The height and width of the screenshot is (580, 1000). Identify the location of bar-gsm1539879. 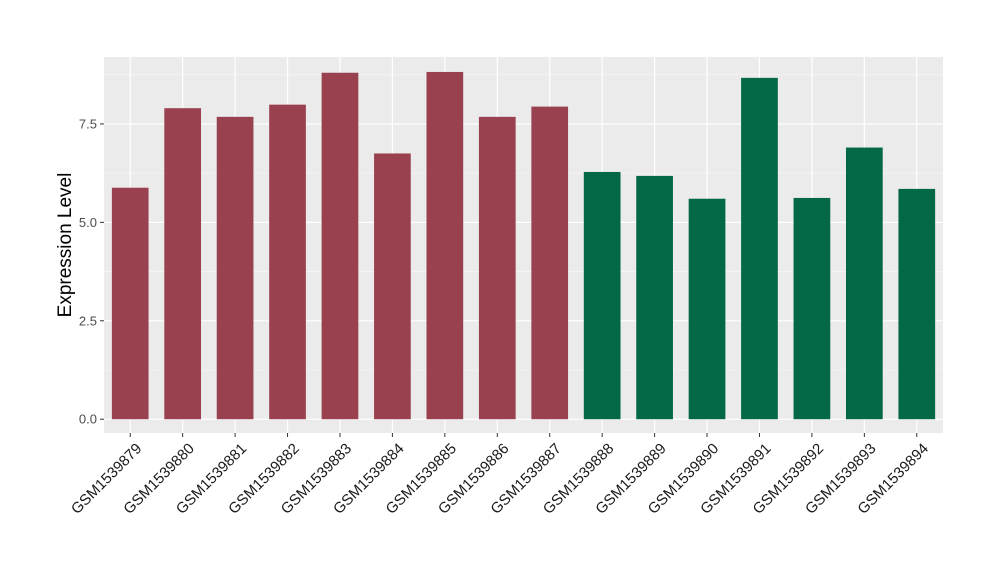
(130, 303).